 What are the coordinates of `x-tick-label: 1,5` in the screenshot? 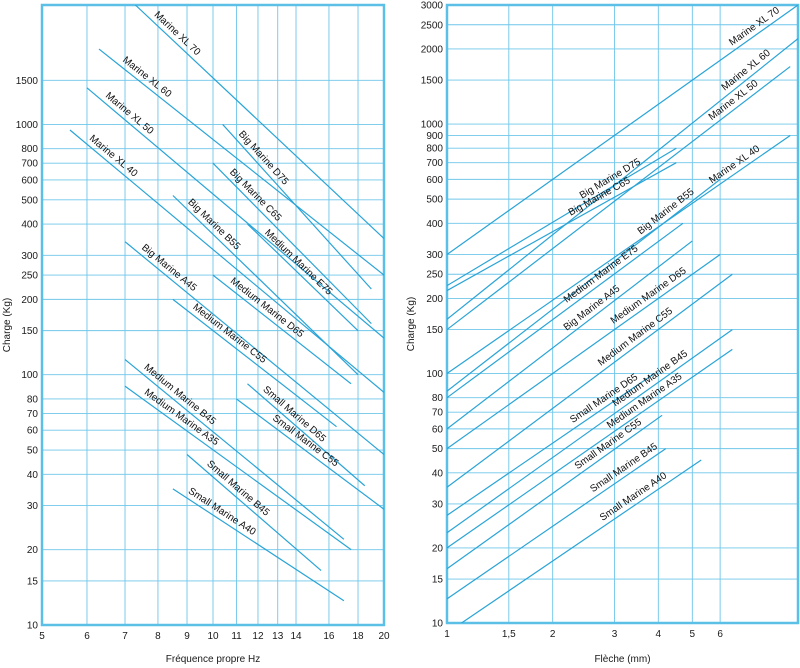 It's located at (509, 634).